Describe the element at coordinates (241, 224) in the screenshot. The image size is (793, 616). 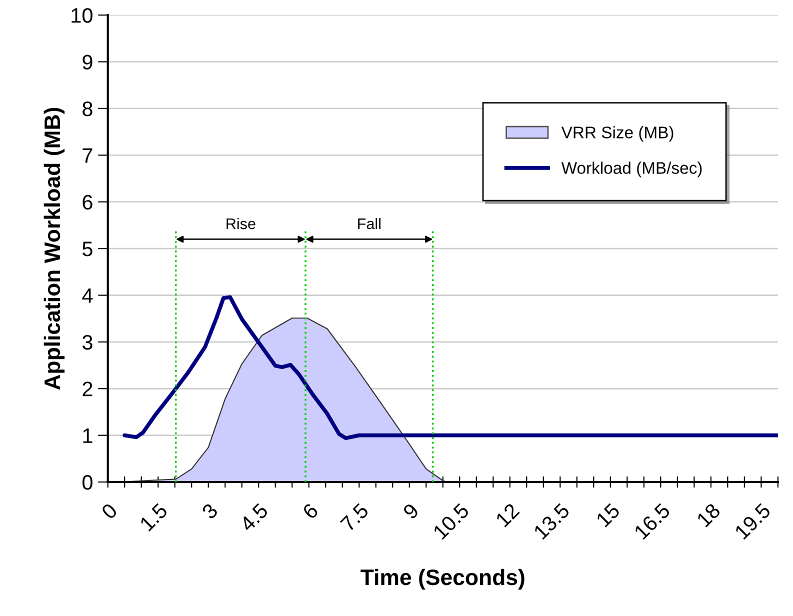
I see `annotation: Rise` at that location.